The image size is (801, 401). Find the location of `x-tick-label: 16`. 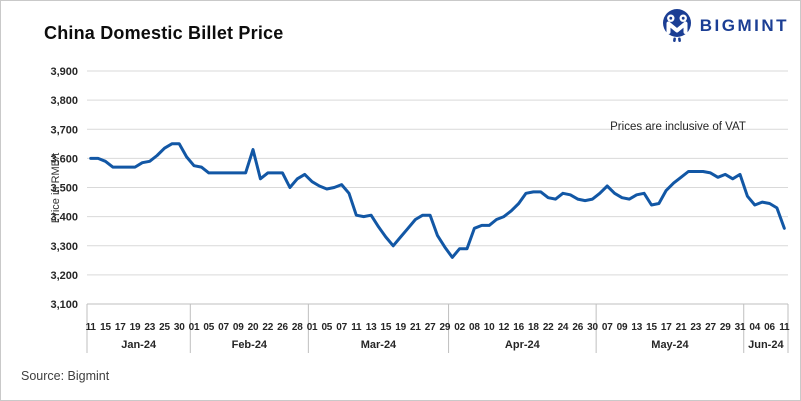

x-tick-label: 16 is located at coordinates (518, 327).